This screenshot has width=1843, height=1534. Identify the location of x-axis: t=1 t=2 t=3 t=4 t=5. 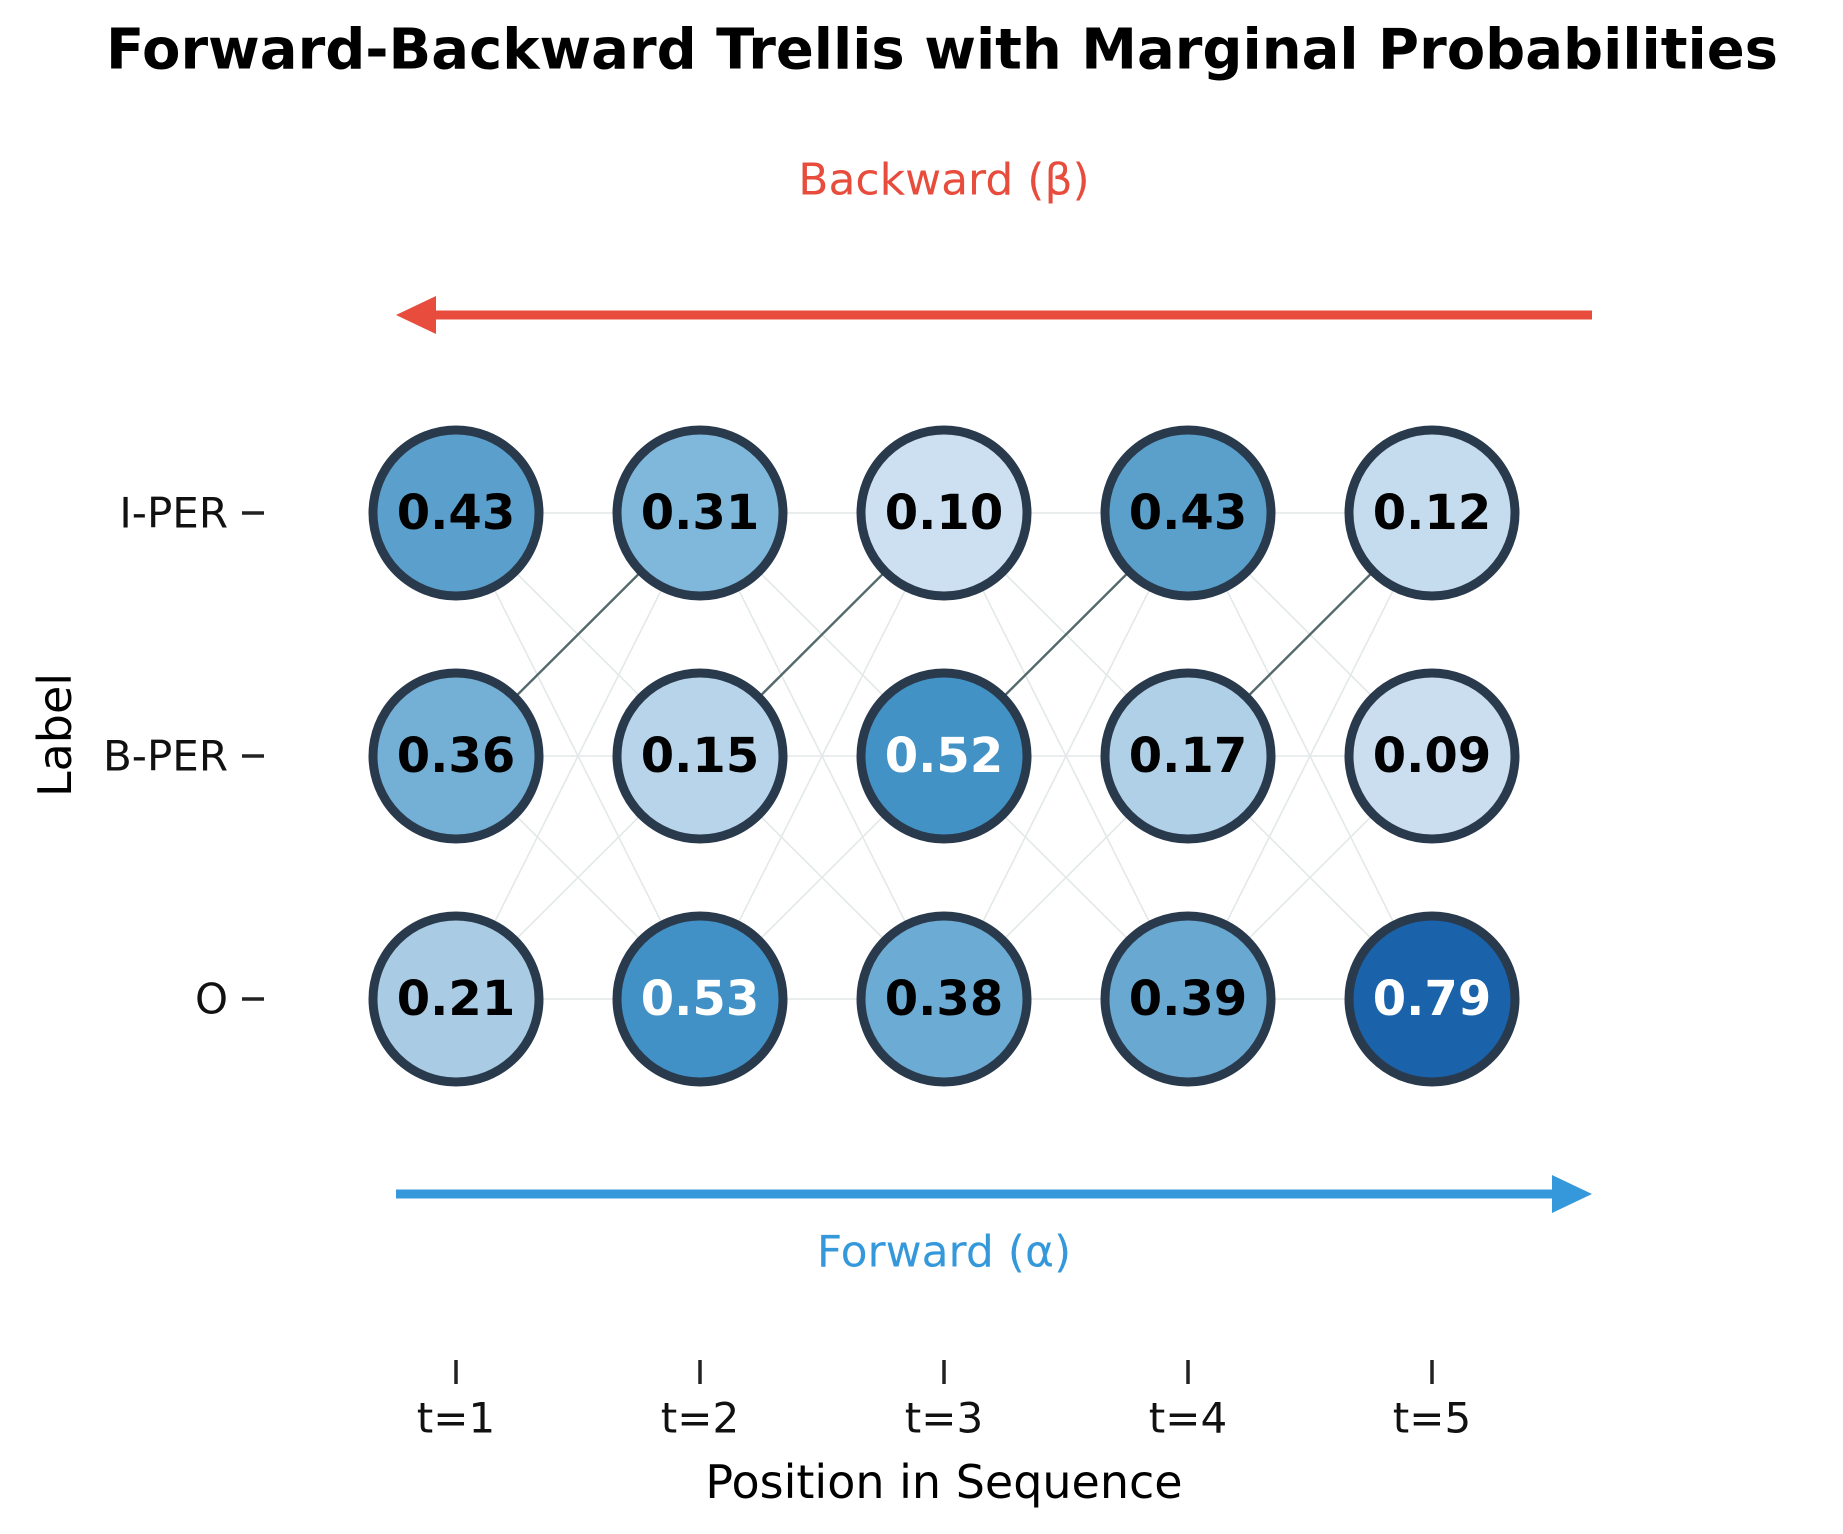
(944, 1401).